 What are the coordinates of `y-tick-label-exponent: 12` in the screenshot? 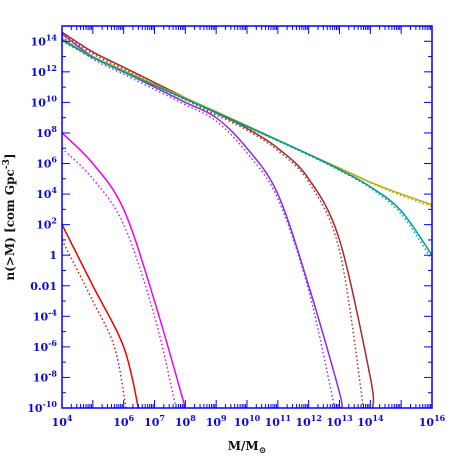 It's located at (51, 68).